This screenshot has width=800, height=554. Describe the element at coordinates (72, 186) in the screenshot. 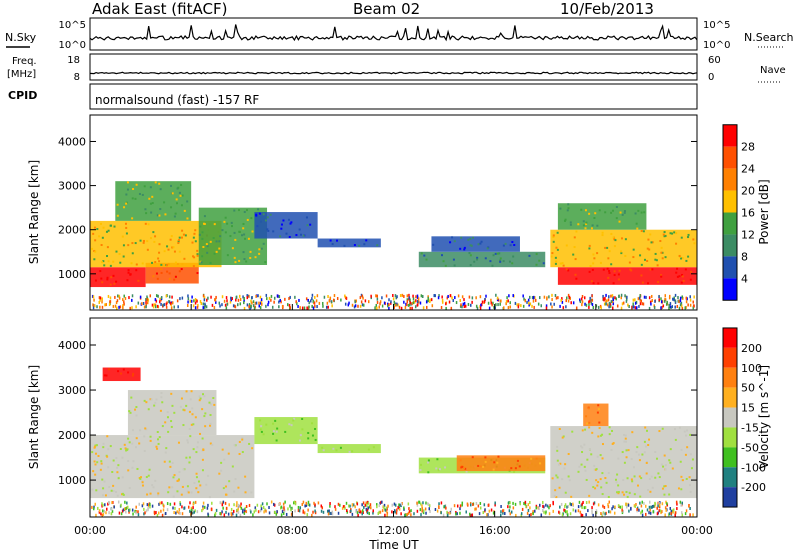

I see `ytick-label: 3000` at that location.